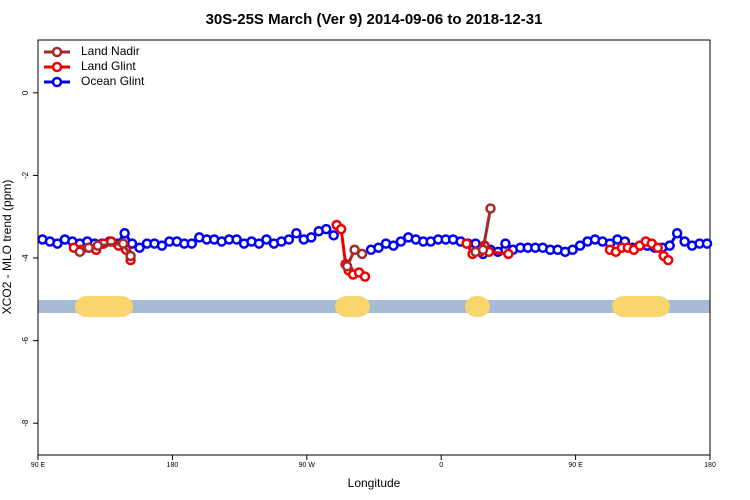  Describe the element at coordinates (25, 423) in the screenshot. I see `y-tick-label: -8` at that location.